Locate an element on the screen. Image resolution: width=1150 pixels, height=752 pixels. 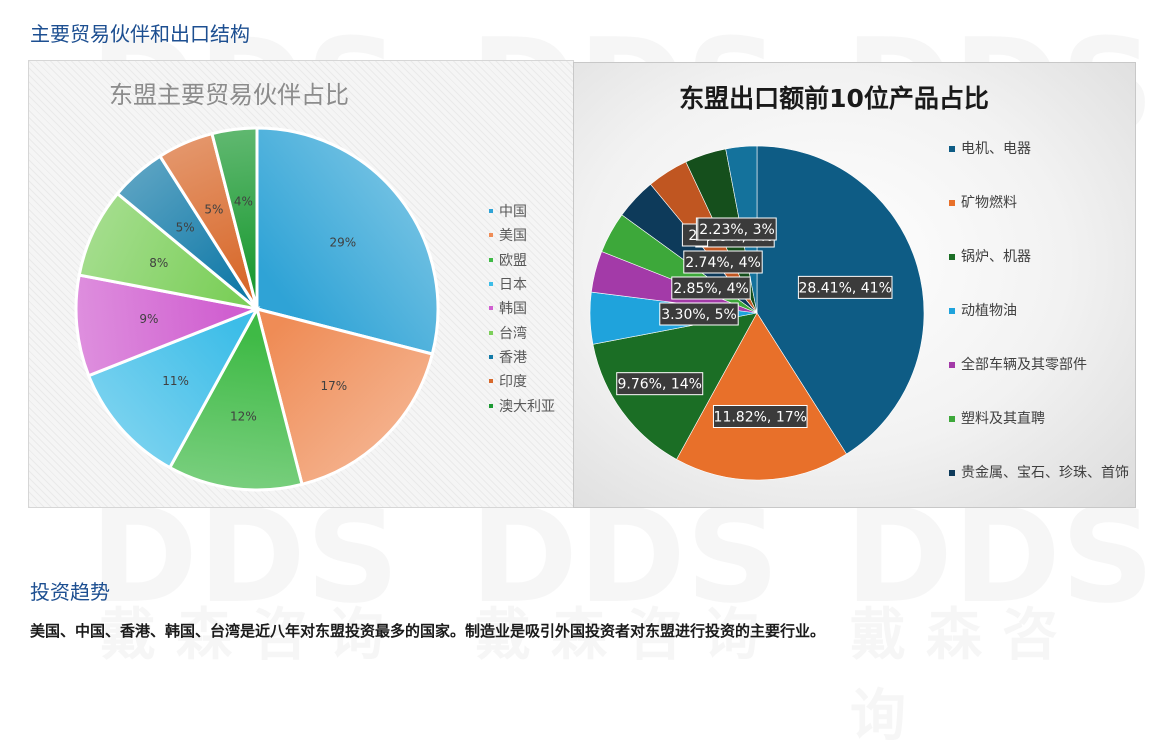
data-label: 8% is located at coordinates (158, 263).